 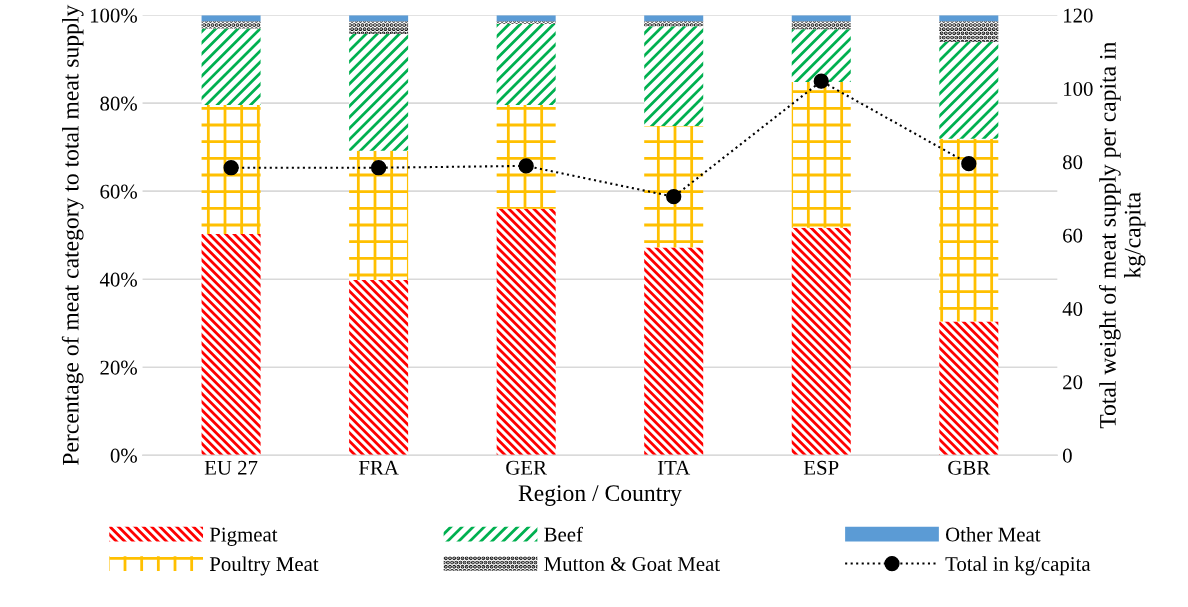 What do you see at coordinates (231, 467) in the screenshot?
I see `x-tick-label: EU 27` at bounding box center [231, 467].